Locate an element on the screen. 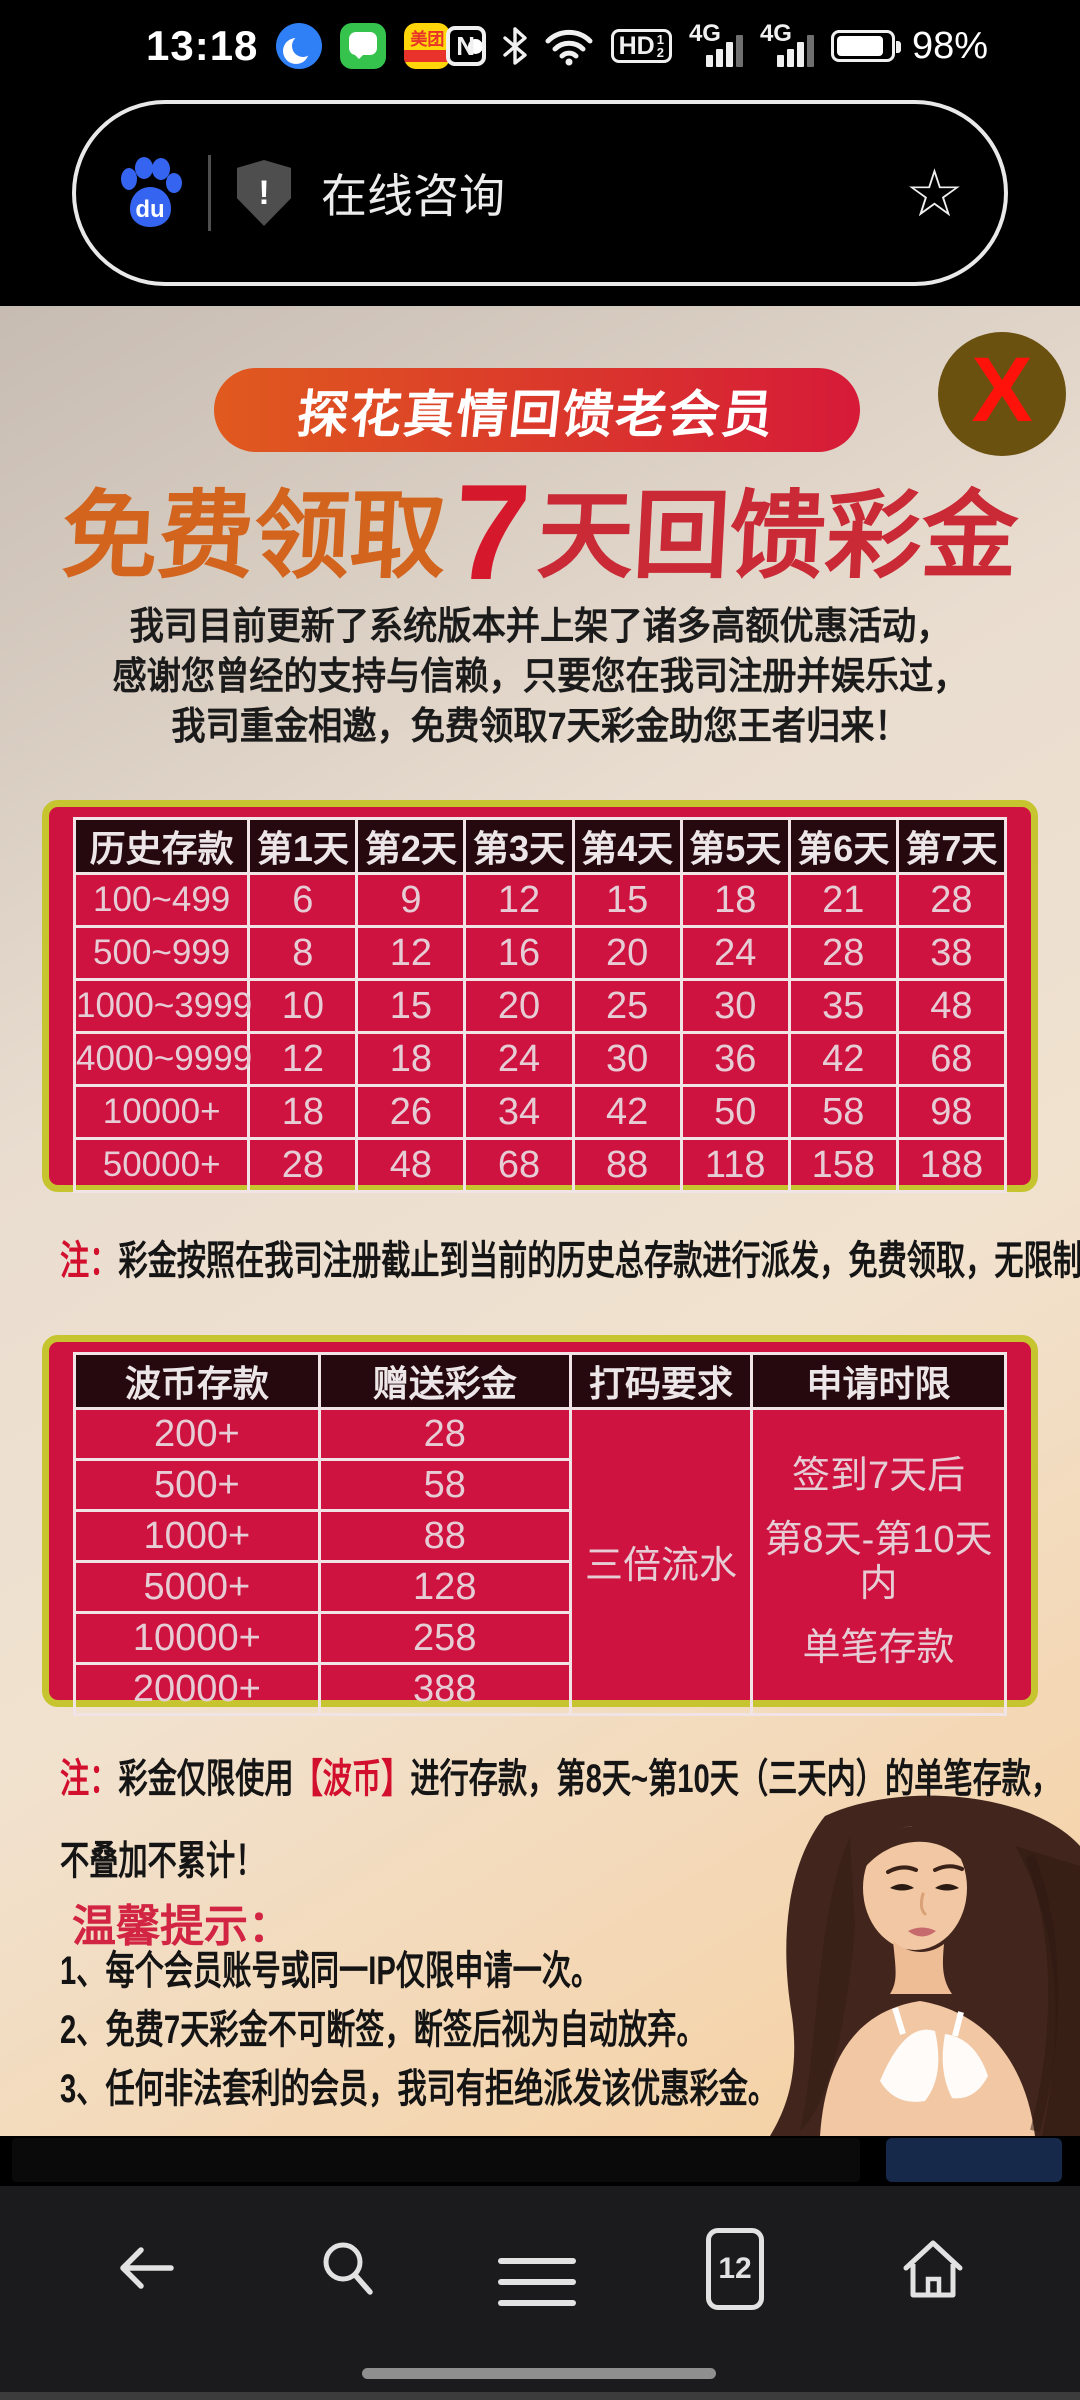 This screenshot has height=2400, width=1080. apply-window-line: 签到7天后 is located at coordinates (878, 1475).